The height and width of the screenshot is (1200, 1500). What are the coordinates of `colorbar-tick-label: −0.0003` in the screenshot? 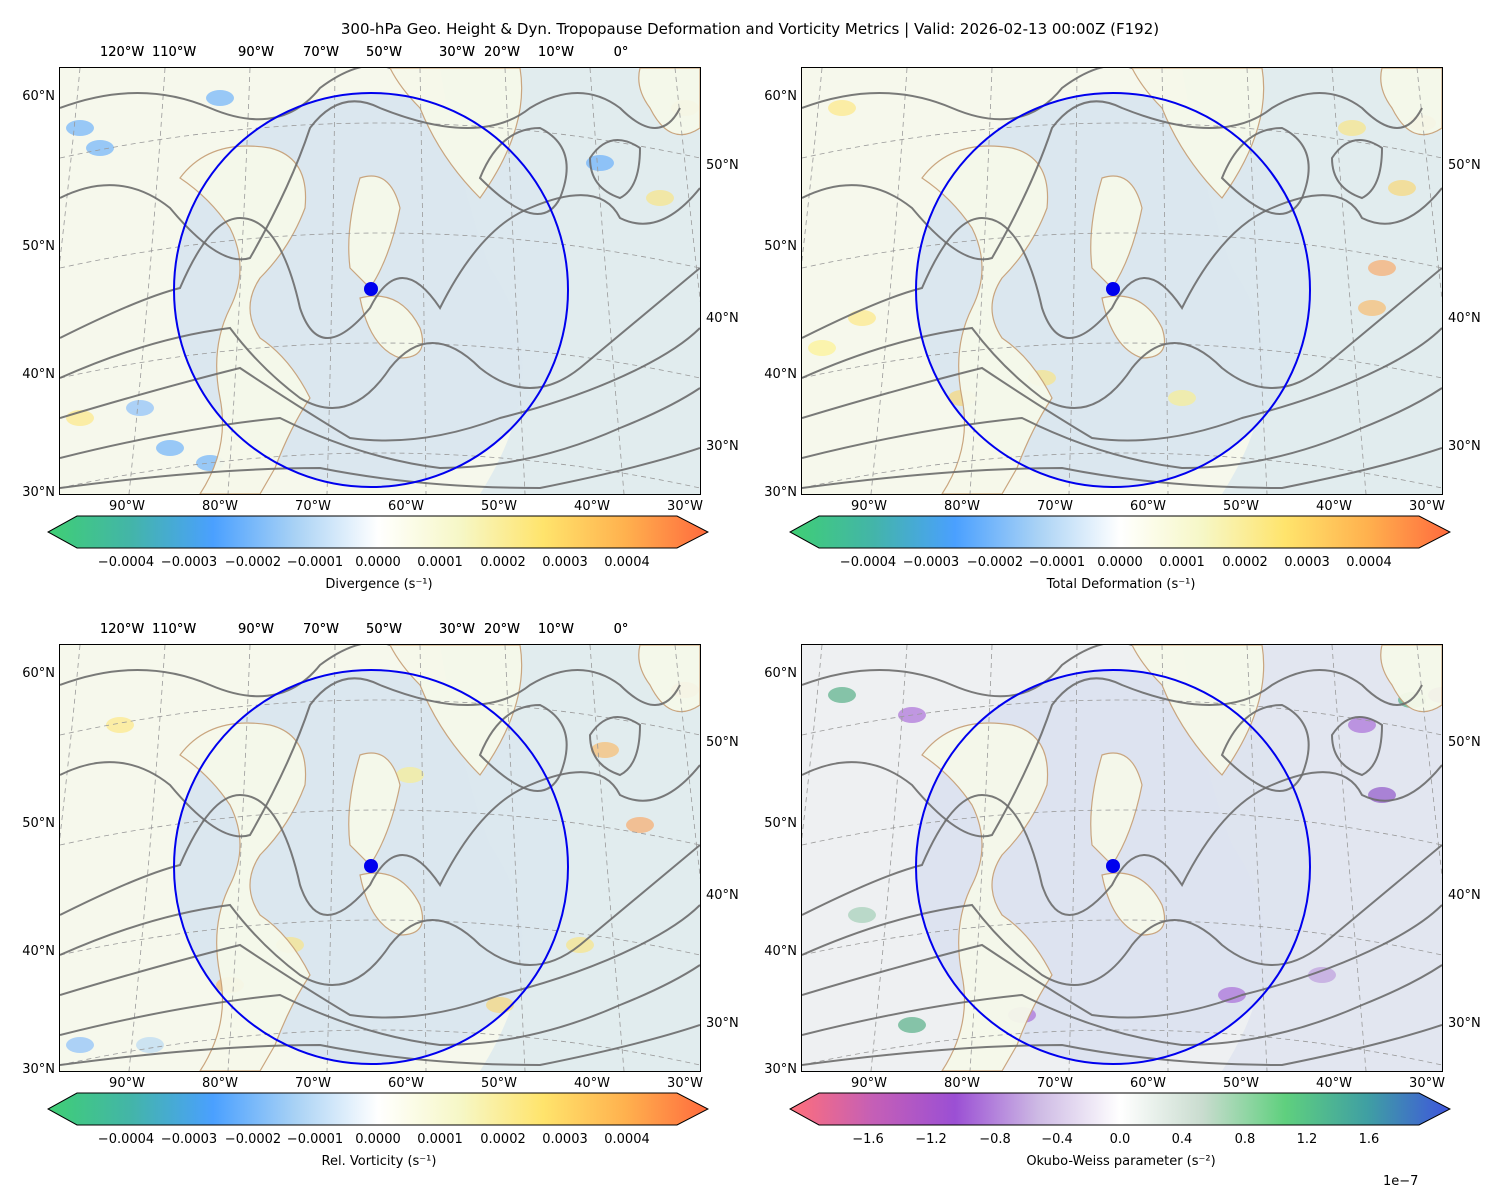 It's located at (931, 562).